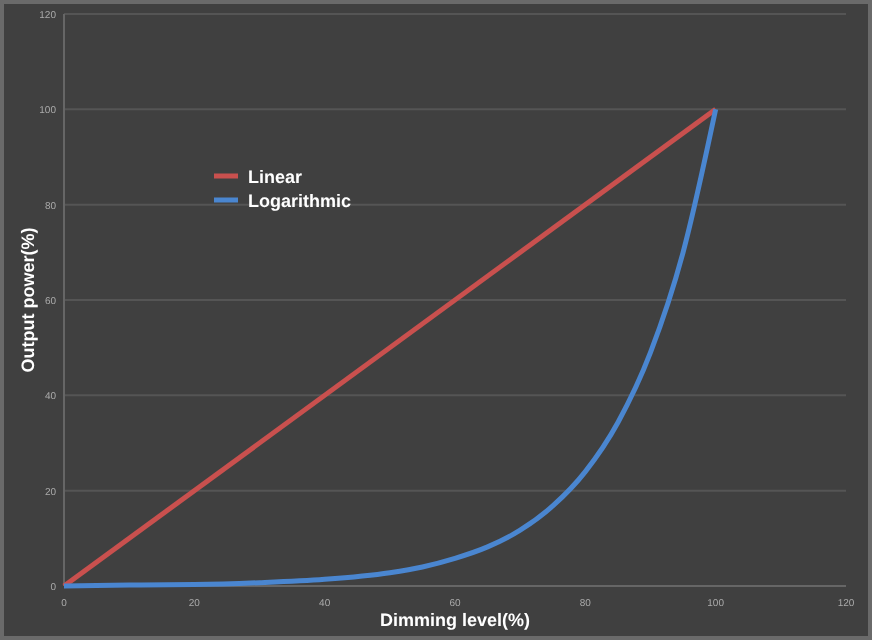 The height and width of the screenshot is (640, 872). Describe the element at coordinates (300, 201) in the screenshot. I see `legend-label: Logarithmic` at that location.